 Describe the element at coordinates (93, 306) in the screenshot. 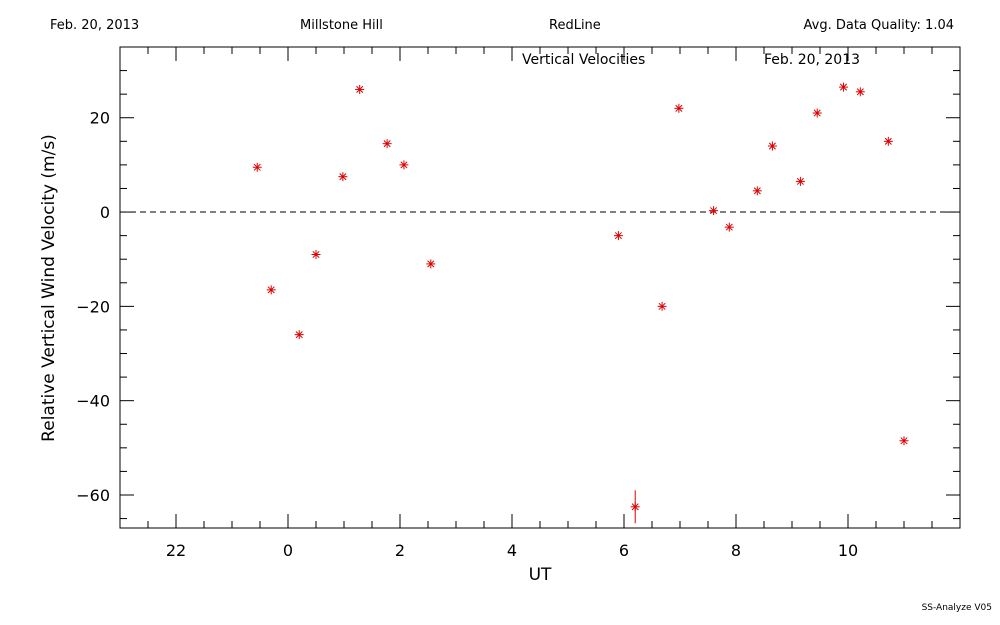

I see `y-tick-label: −20` at that location.